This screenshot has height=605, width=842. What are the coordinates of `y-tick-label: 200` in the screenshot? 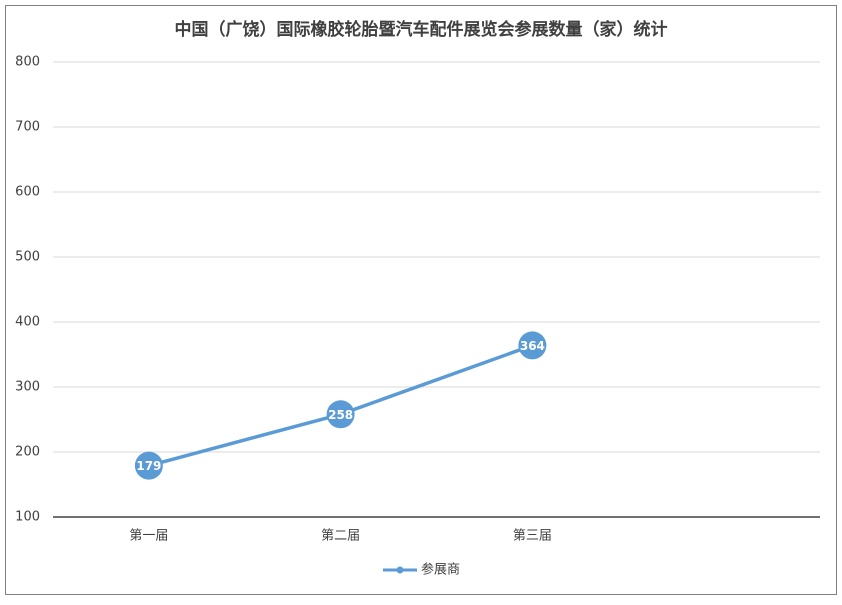 It's located at (27, 452).